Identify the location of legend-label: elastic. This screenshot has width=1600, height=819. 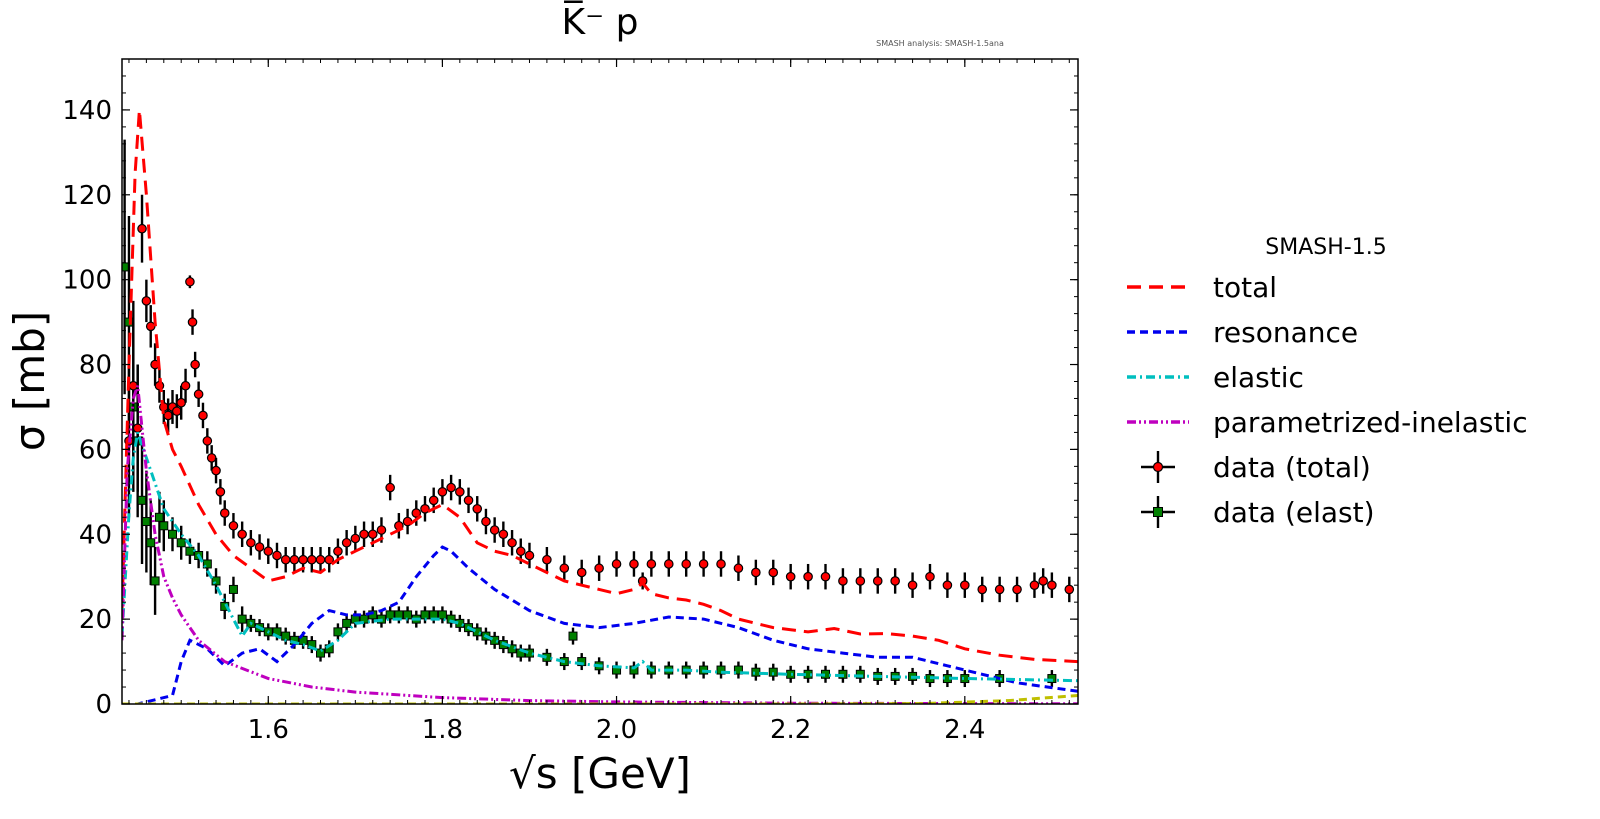
(1258, 377).